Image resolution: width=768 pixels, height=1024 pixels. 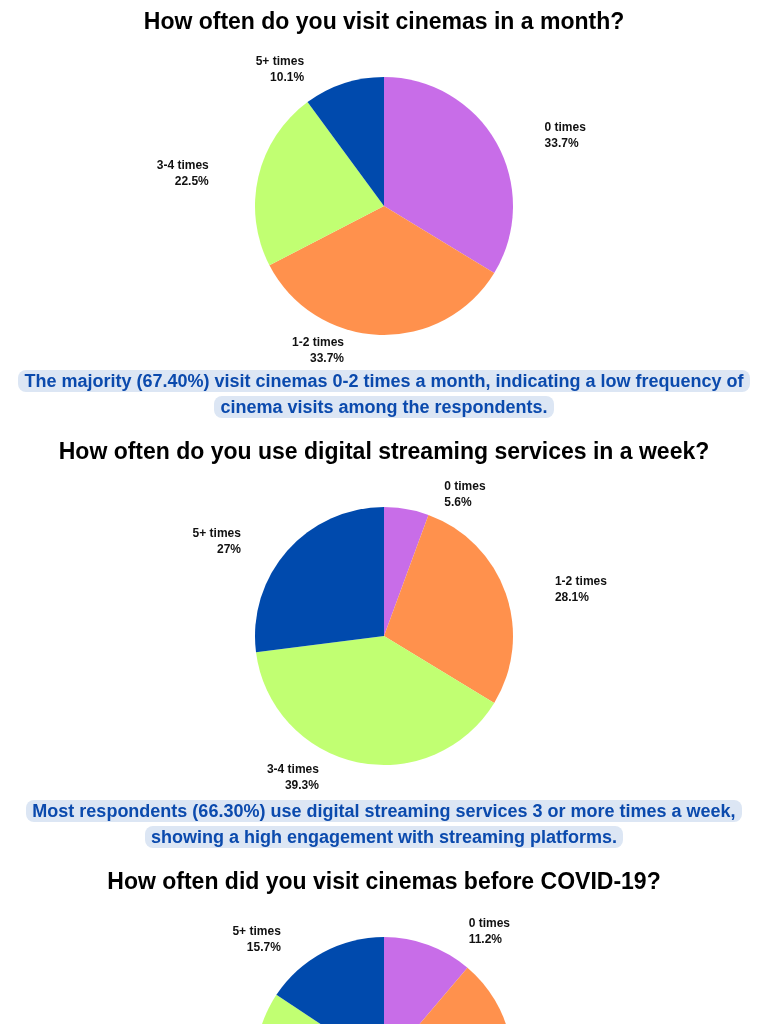 I want to click on data-label: 39.3%, so click(x=302, y=784).